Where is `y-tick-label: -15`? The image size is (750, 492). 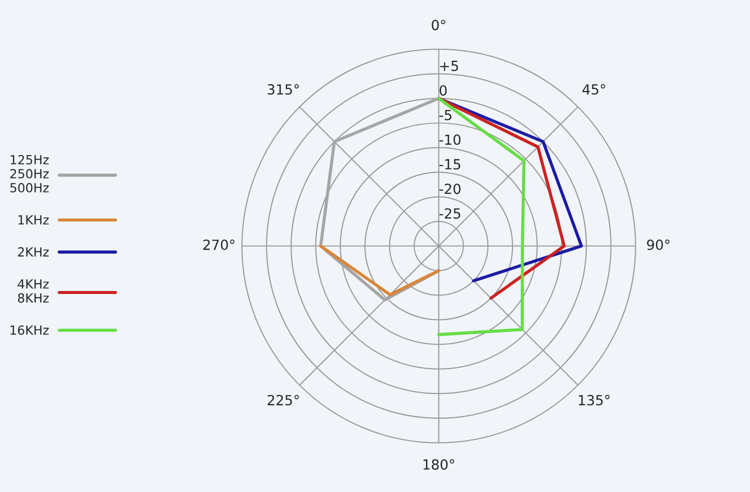
y-tick-label: -15 is located at coordinates (449, 164).